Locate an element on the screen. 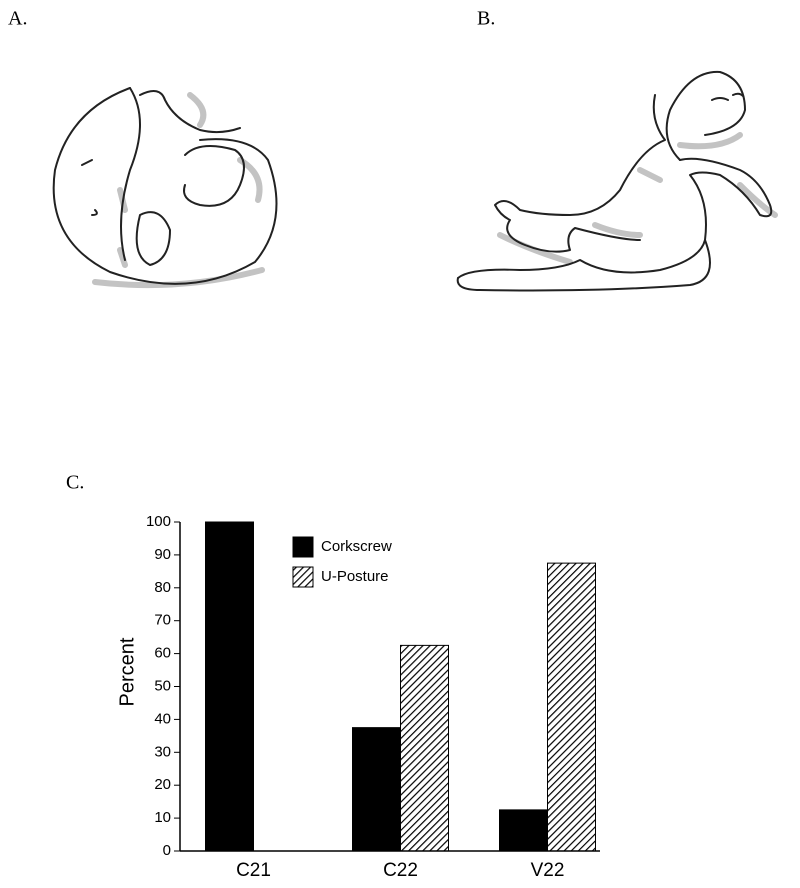 The image size is (800, 888). x-tick-label: V22 is located at coordinates (548, 870).